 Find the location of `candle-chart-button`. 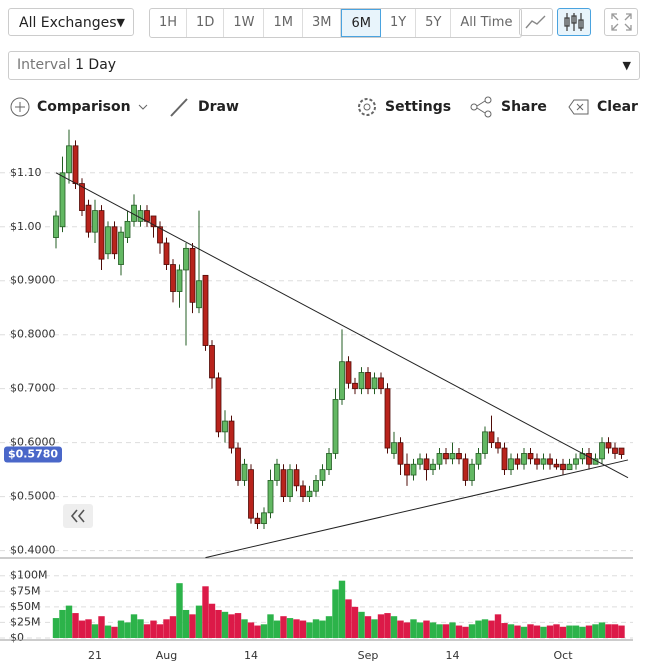

candle-chart-button is located at coordinates (574, 22).